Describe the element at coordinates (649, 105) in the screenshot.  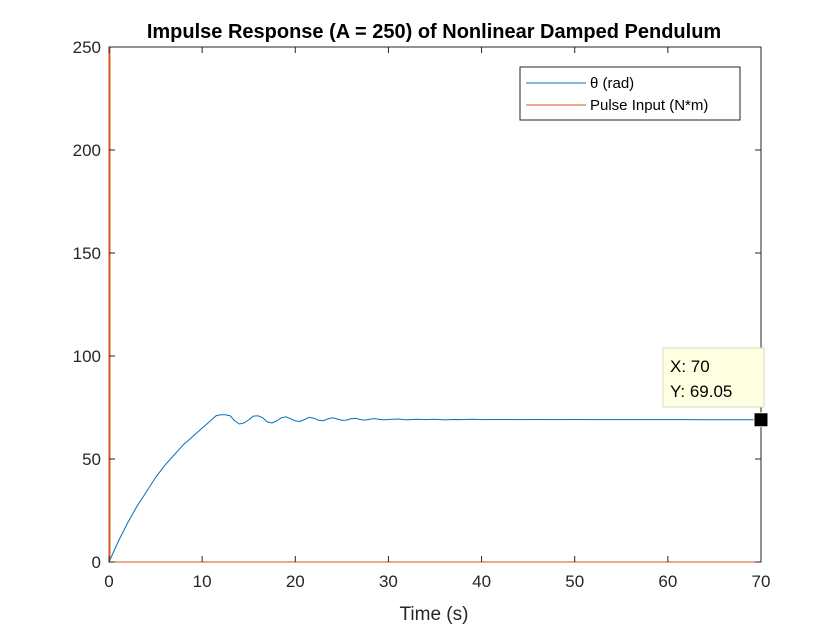
I see `legend-label-1: Pulse Input (N*m)` at that location.